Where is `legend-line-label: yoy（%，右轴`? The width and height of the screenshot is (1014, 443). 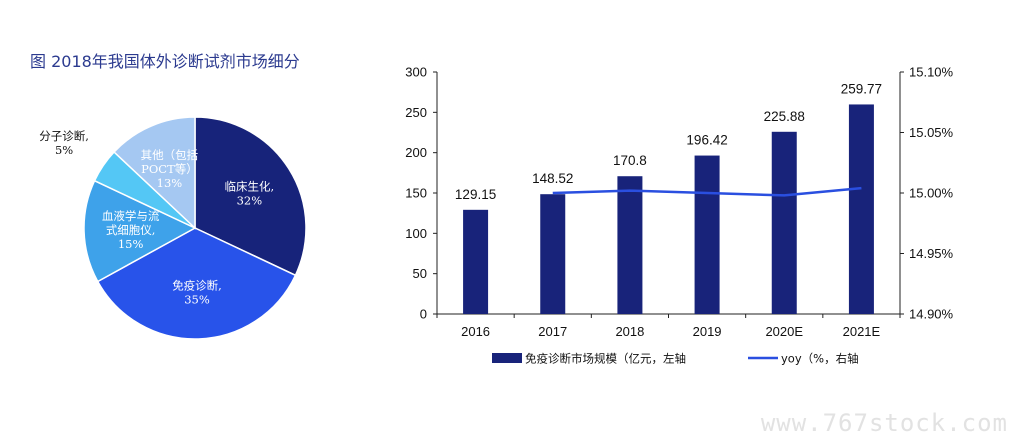 legend-line-label: yoy（%，右轴 is located at coordinates (820, 359).